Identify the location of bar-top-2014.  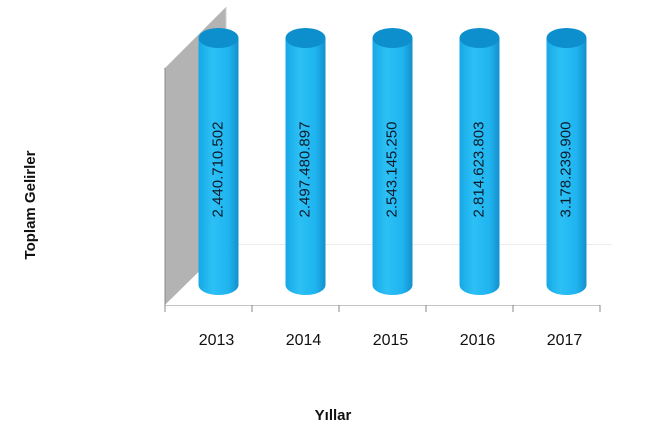
(305, 38).